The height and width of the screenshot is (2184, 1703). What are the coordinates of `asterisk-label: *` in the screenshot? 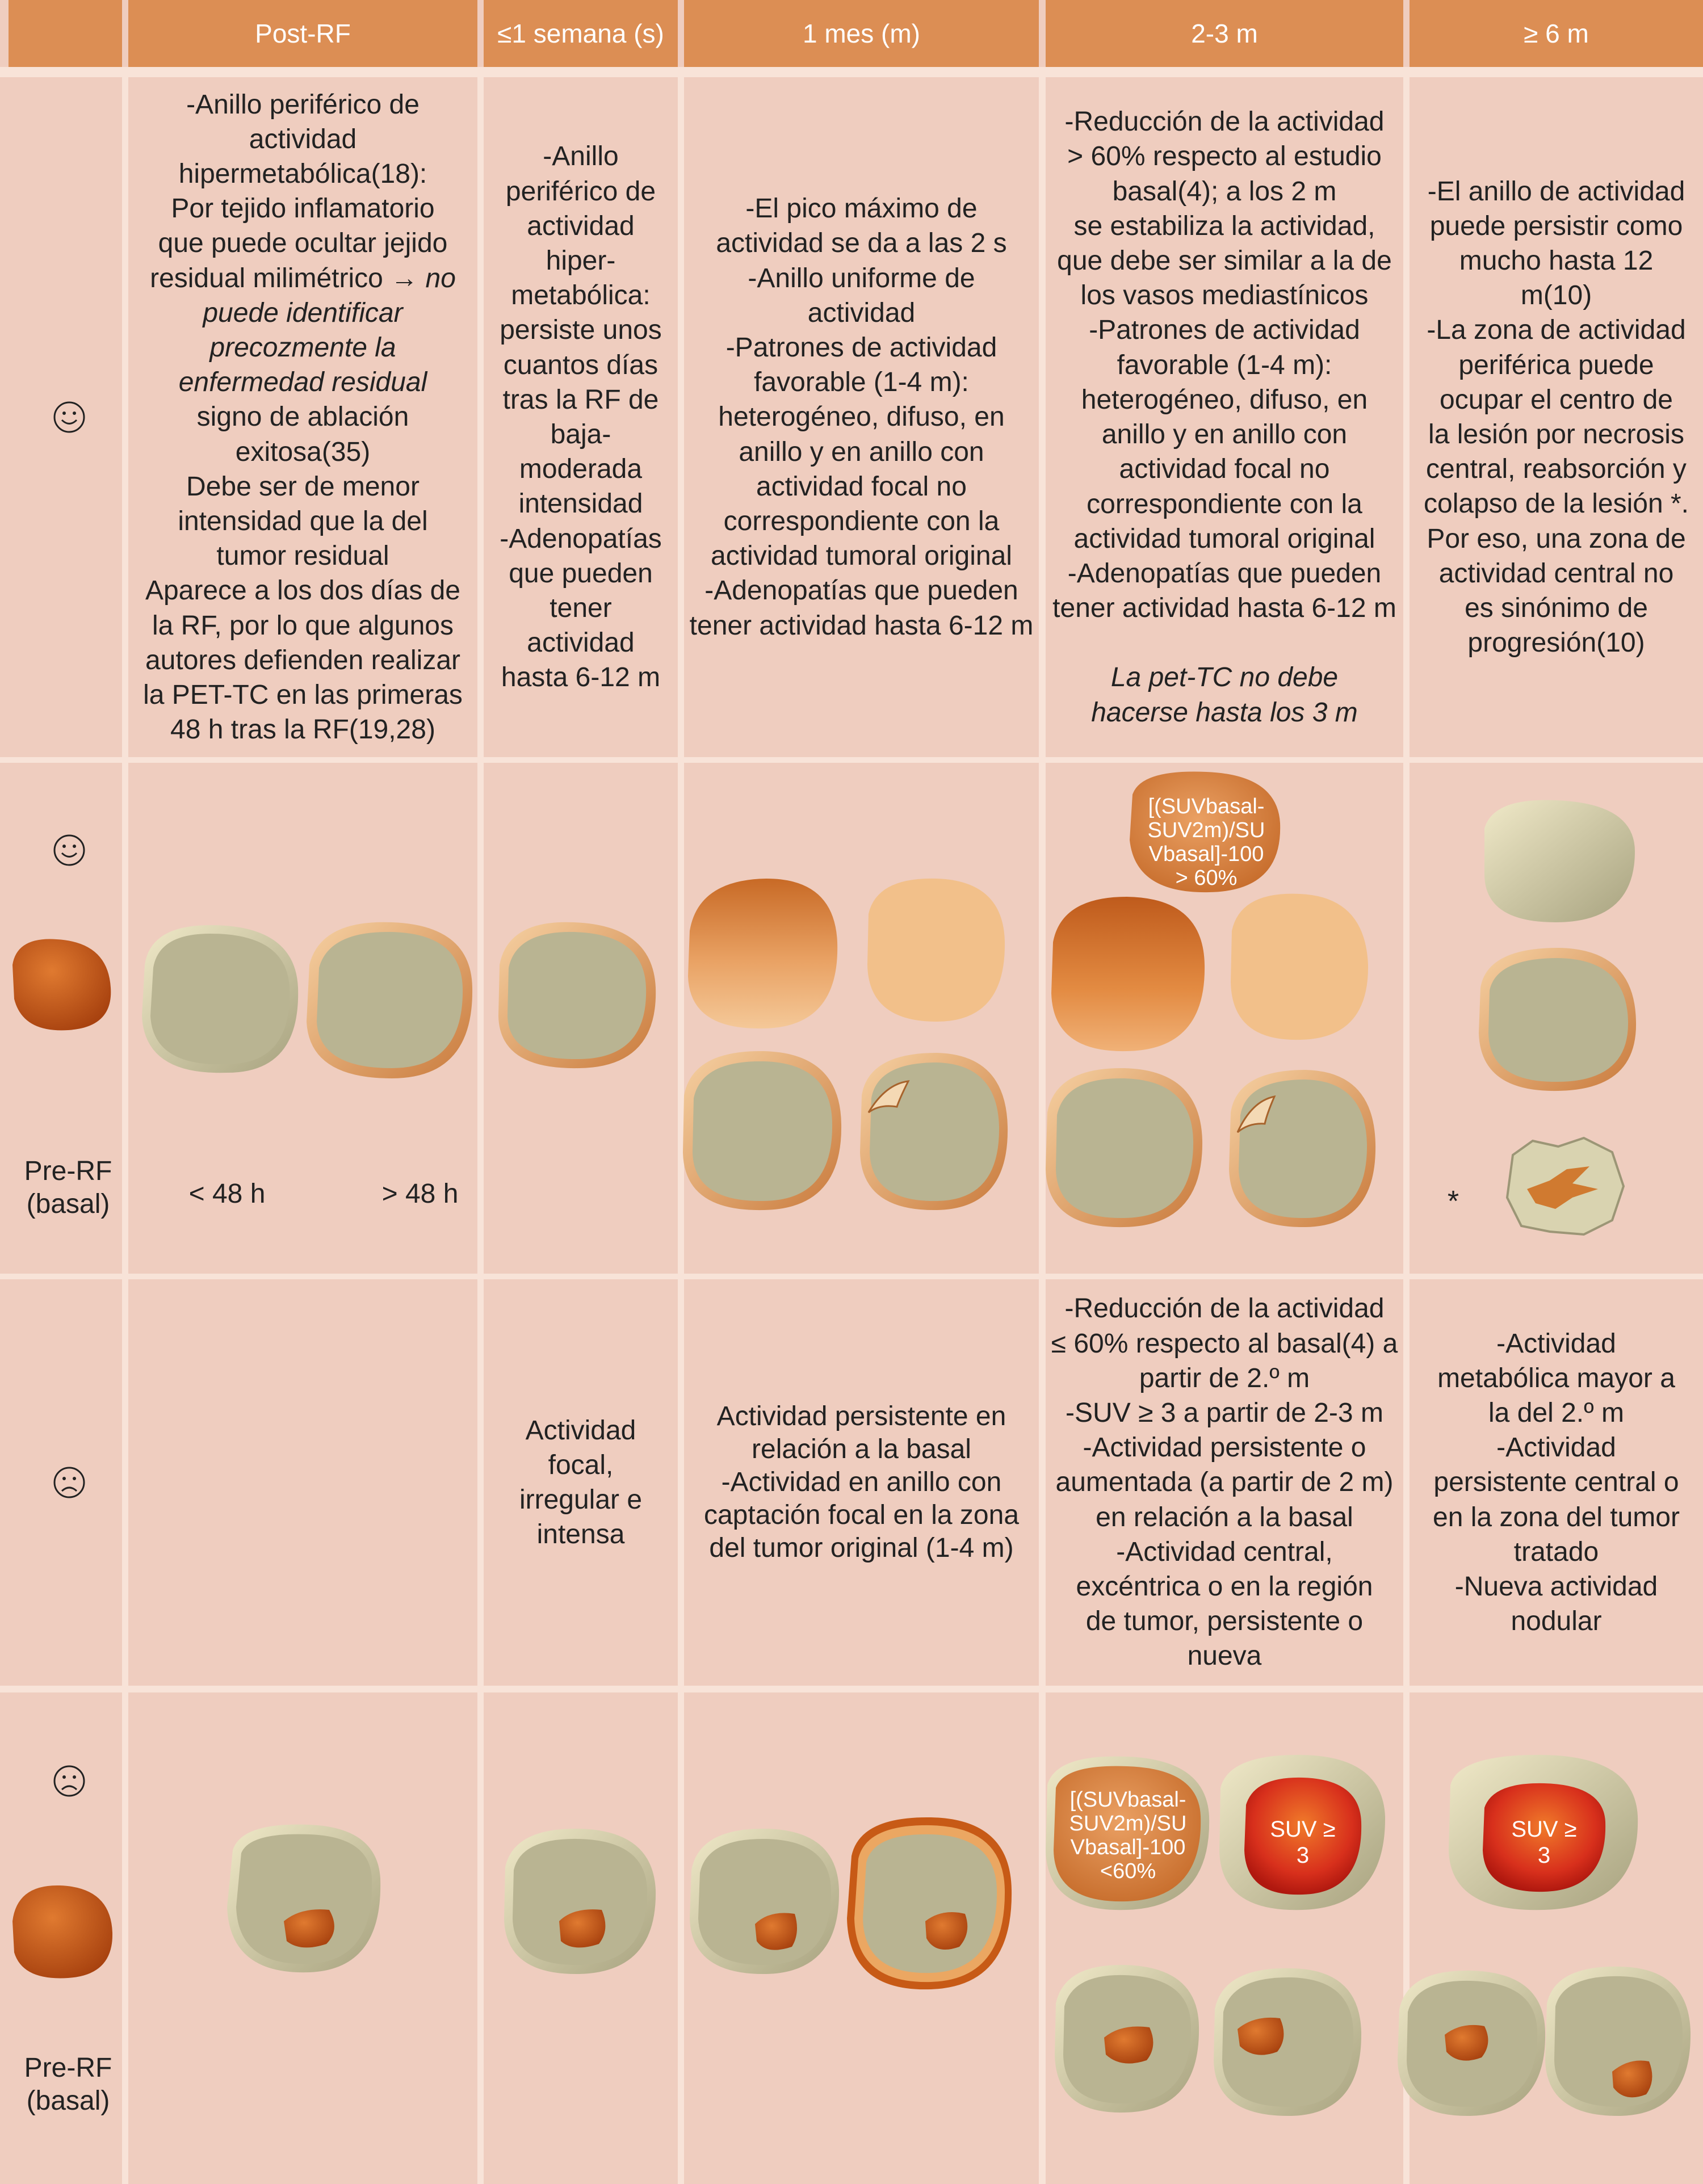 It's located at (1453, 1201).